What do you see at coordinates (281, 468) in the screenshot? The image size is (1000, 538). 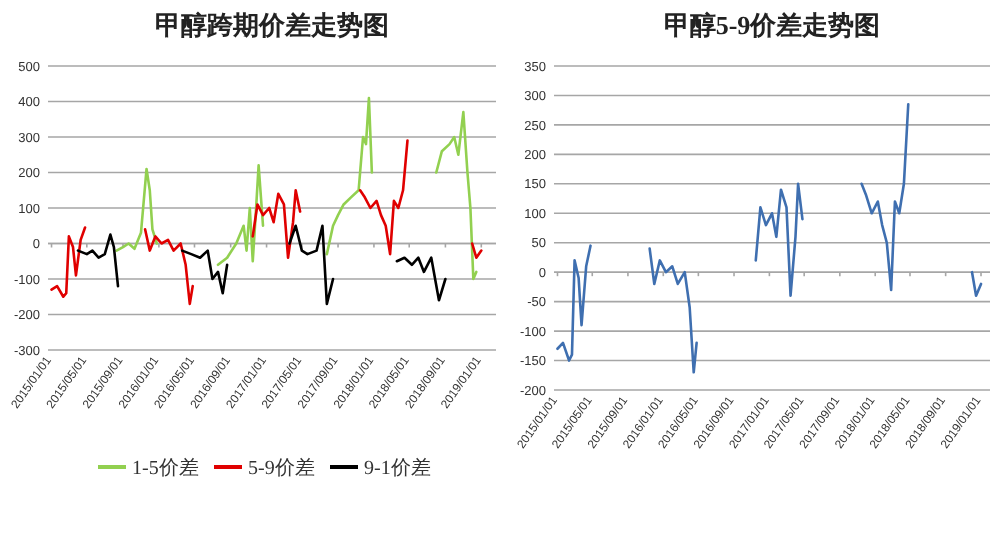 I see `legend-label: 5-9价差` at bounding box center [281, 468].